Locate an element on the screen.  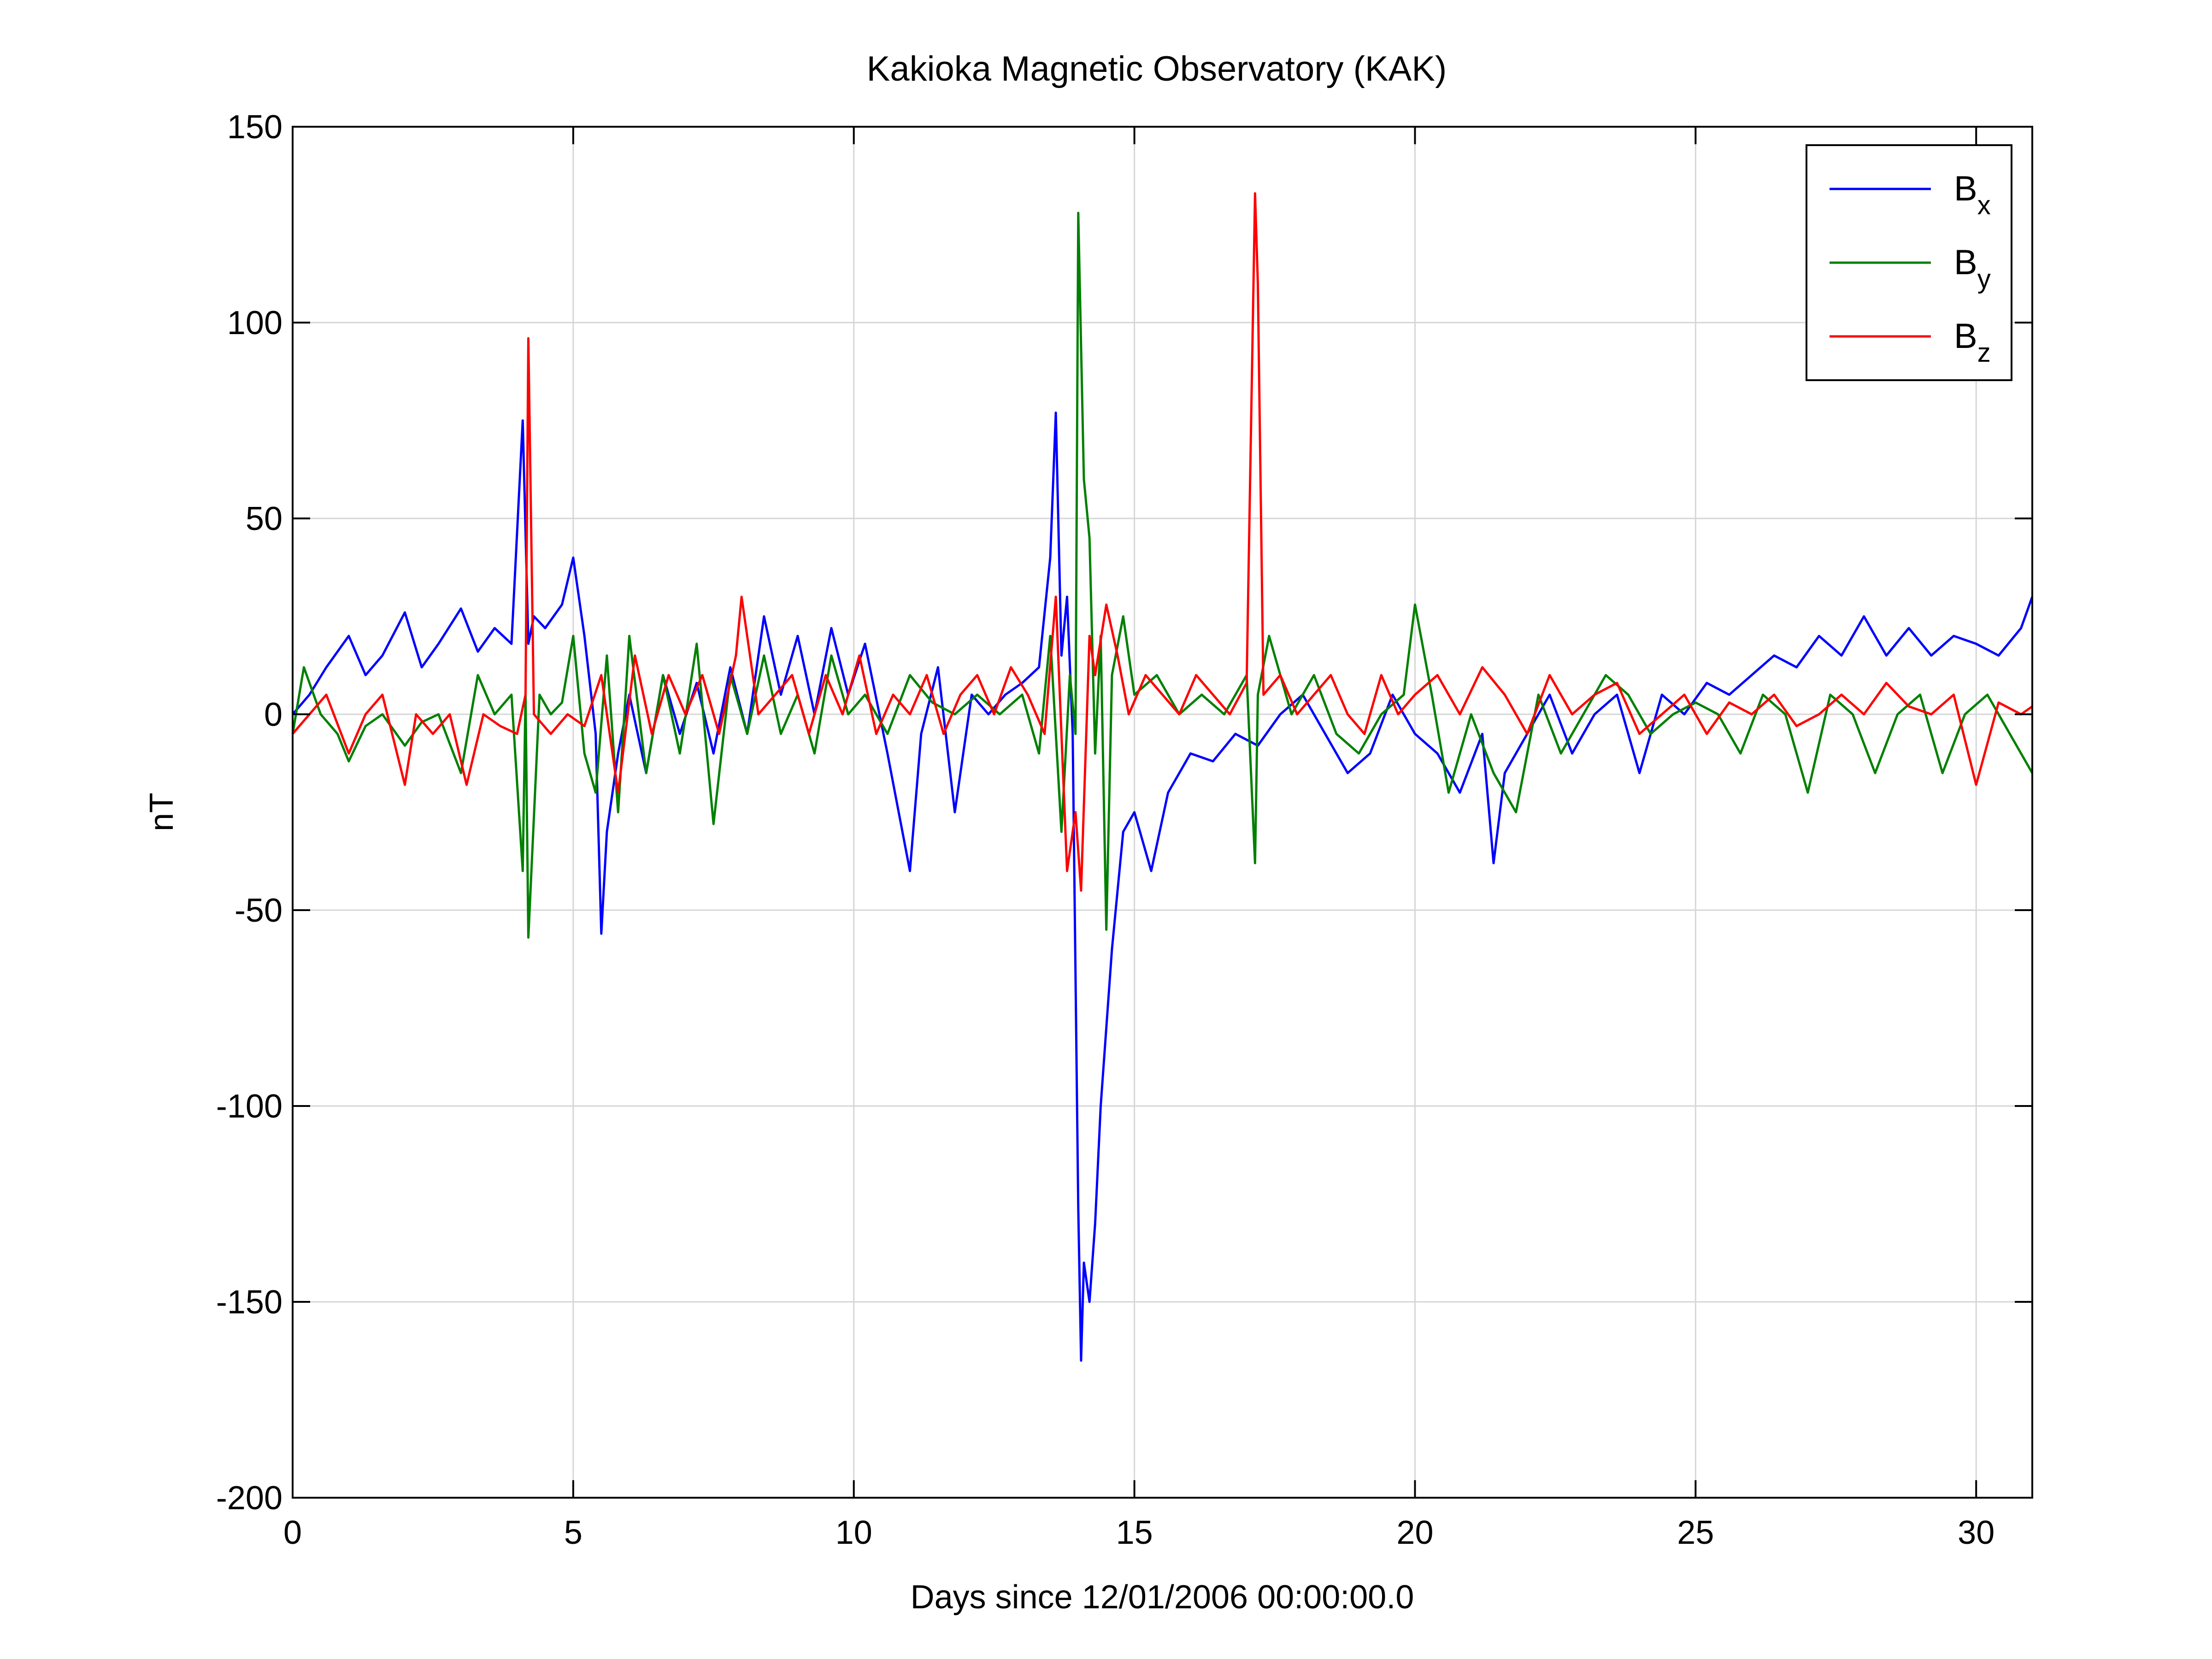
legend-label: Bx is located at coordinates (1972, 194).